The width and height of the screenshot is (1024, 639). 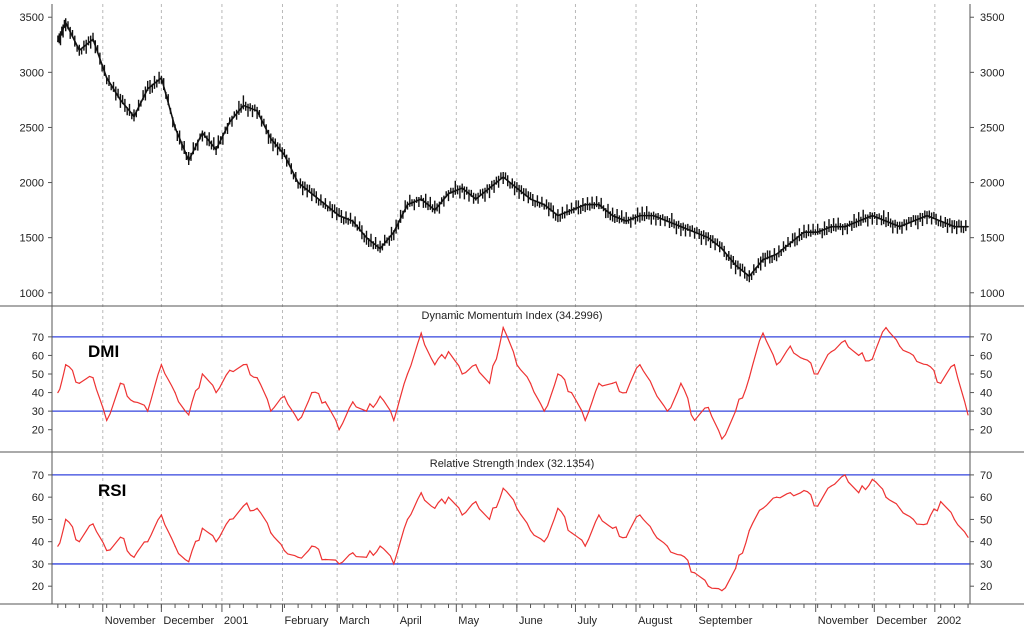 What do you see at coordinates (38, 412) in the screenshot?
I see `y-tick-label-left: 30` at bounding box center [38, 412].